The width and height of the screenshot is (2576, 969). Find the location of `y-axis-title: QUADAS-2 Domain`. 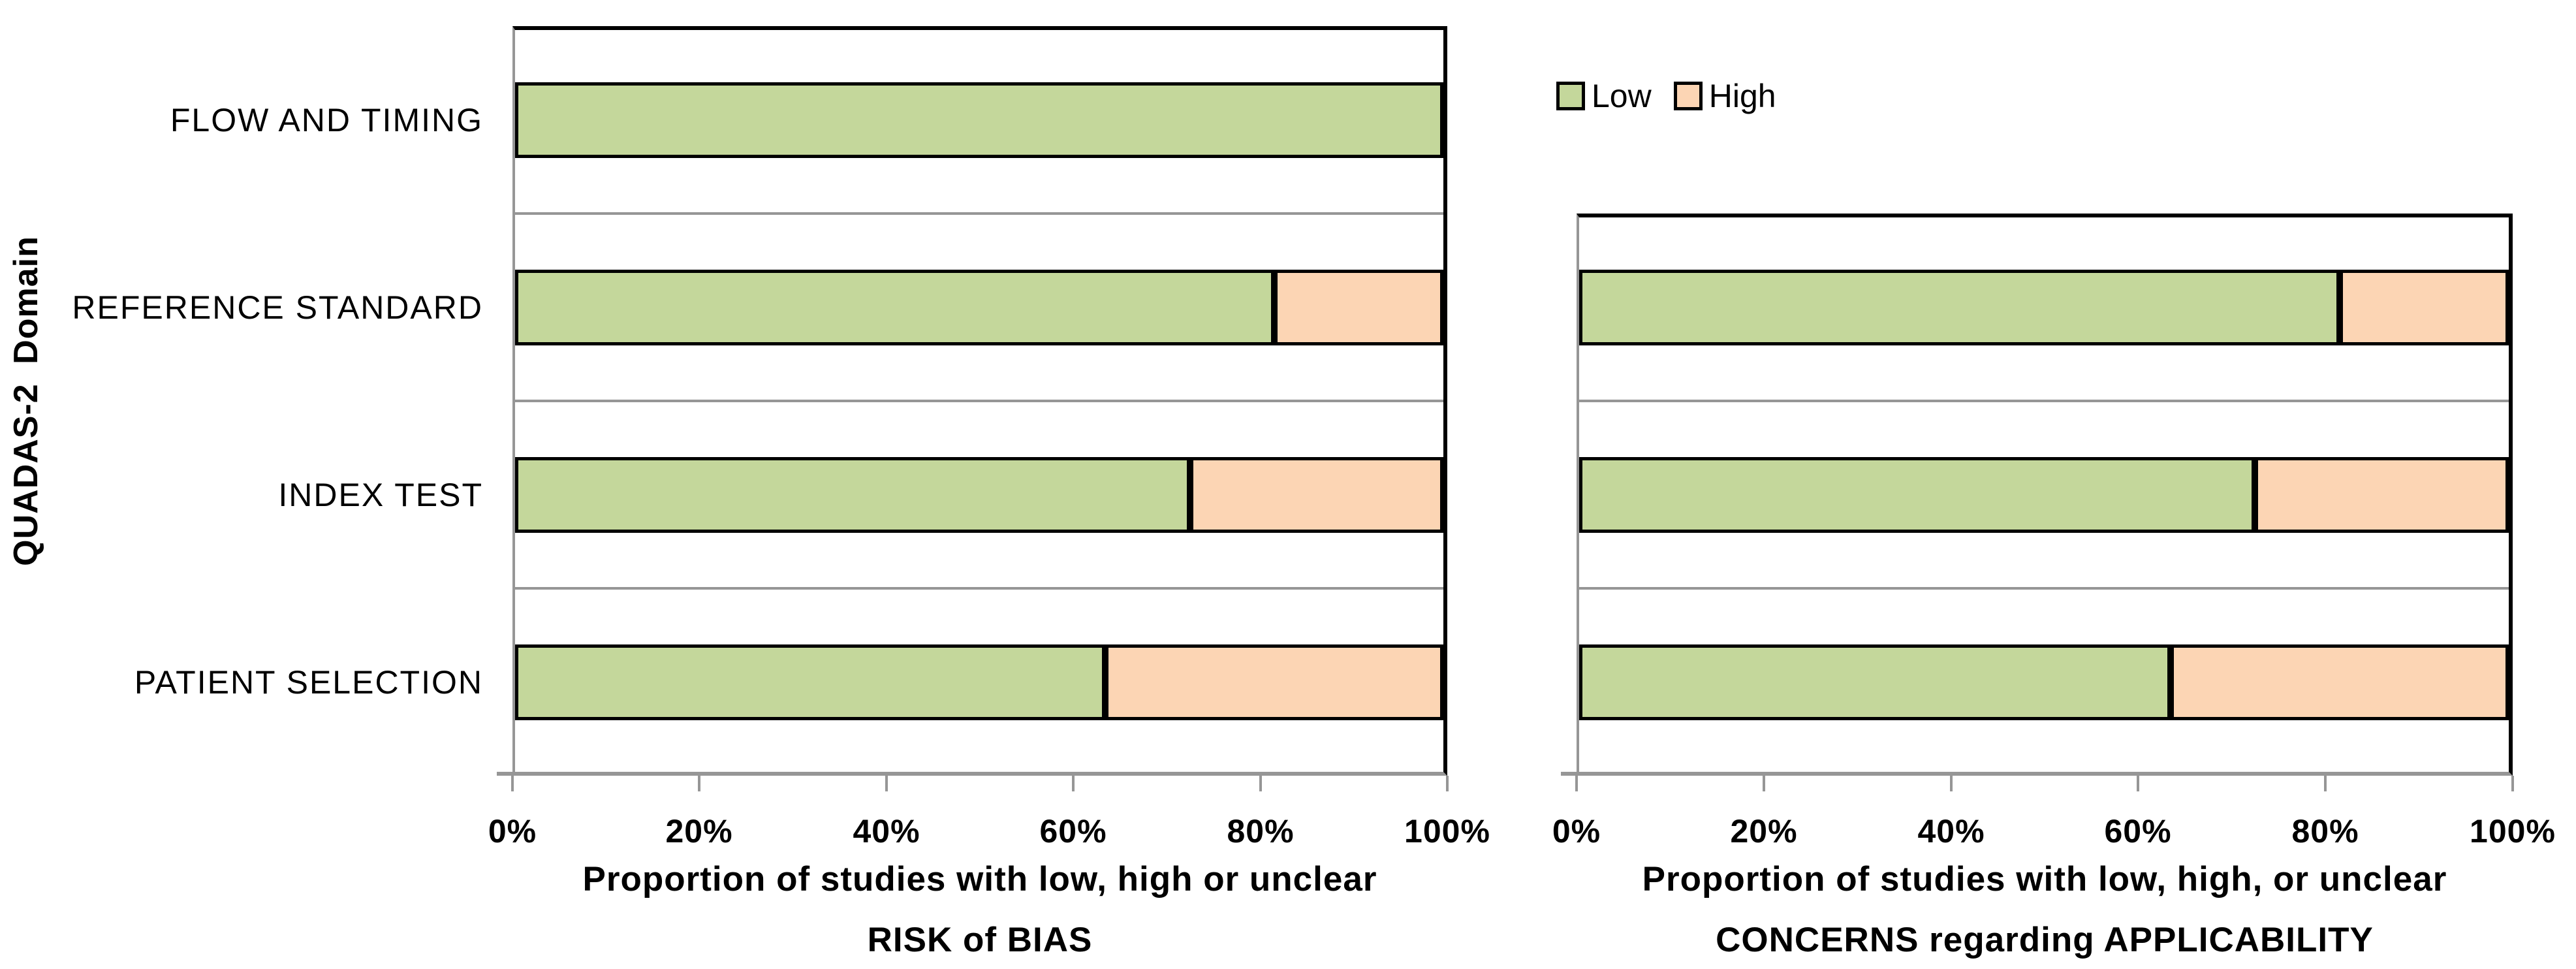

y-axis-title: QUADAS-2 Domain is located at coordinates (26, 401).